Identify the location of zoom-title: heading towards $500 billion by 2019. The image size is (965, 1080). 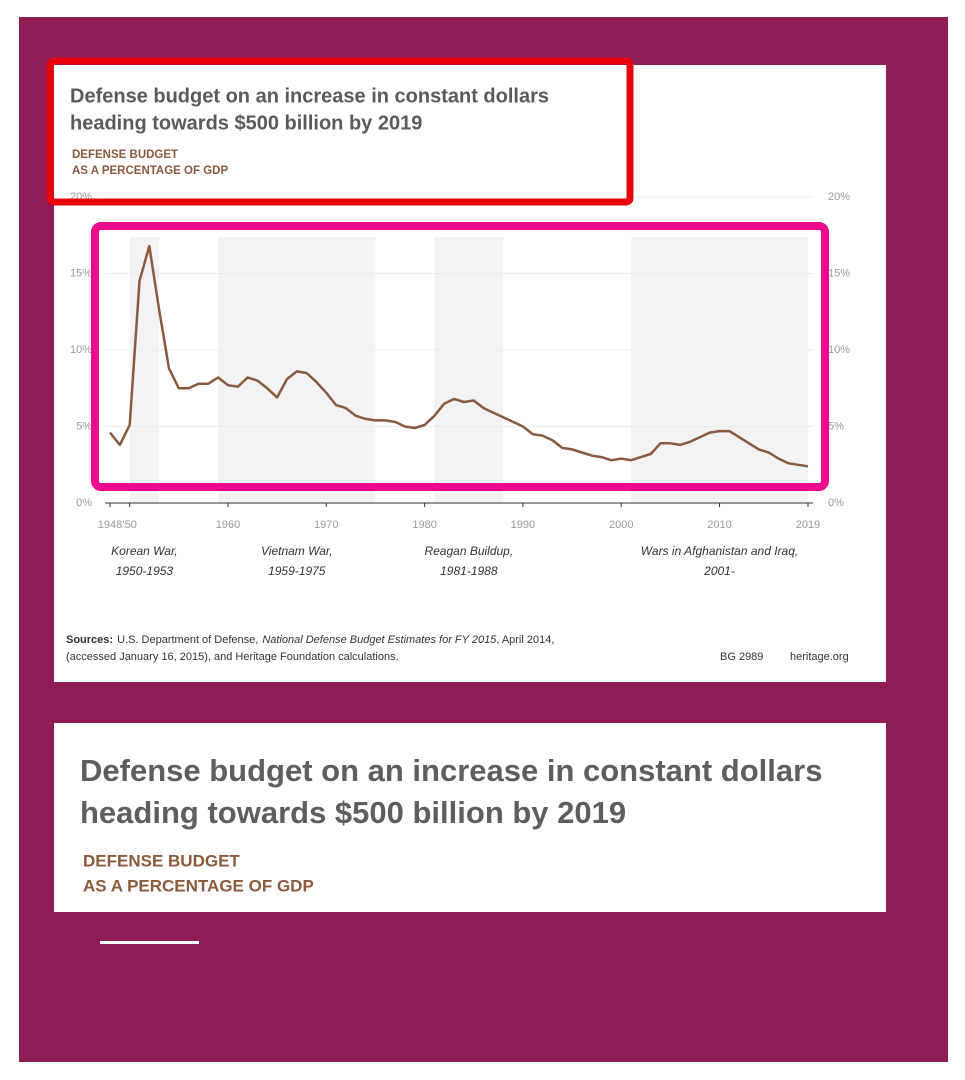
(353, 812).